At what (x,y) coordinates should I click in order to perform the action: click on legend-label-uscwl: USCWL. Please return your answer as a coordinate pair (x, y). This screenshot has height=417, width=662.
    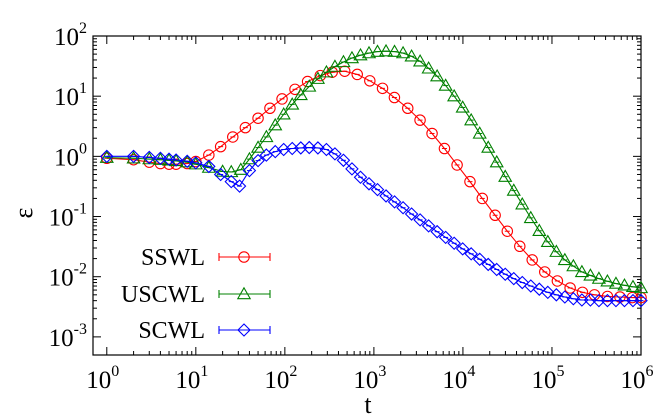
    Looking at the image, I should click on (163, 295).